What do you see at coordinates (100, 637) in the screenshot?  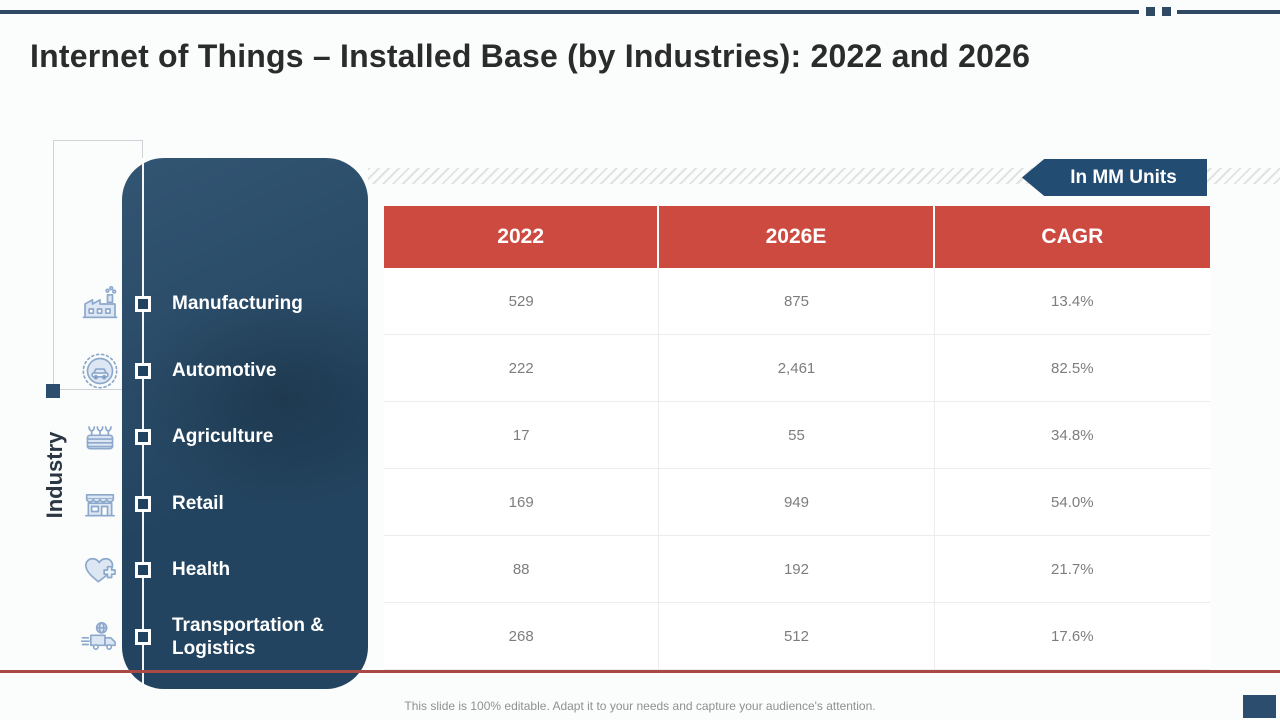 I see `transportation-icon` at bounding box center [100, 637].